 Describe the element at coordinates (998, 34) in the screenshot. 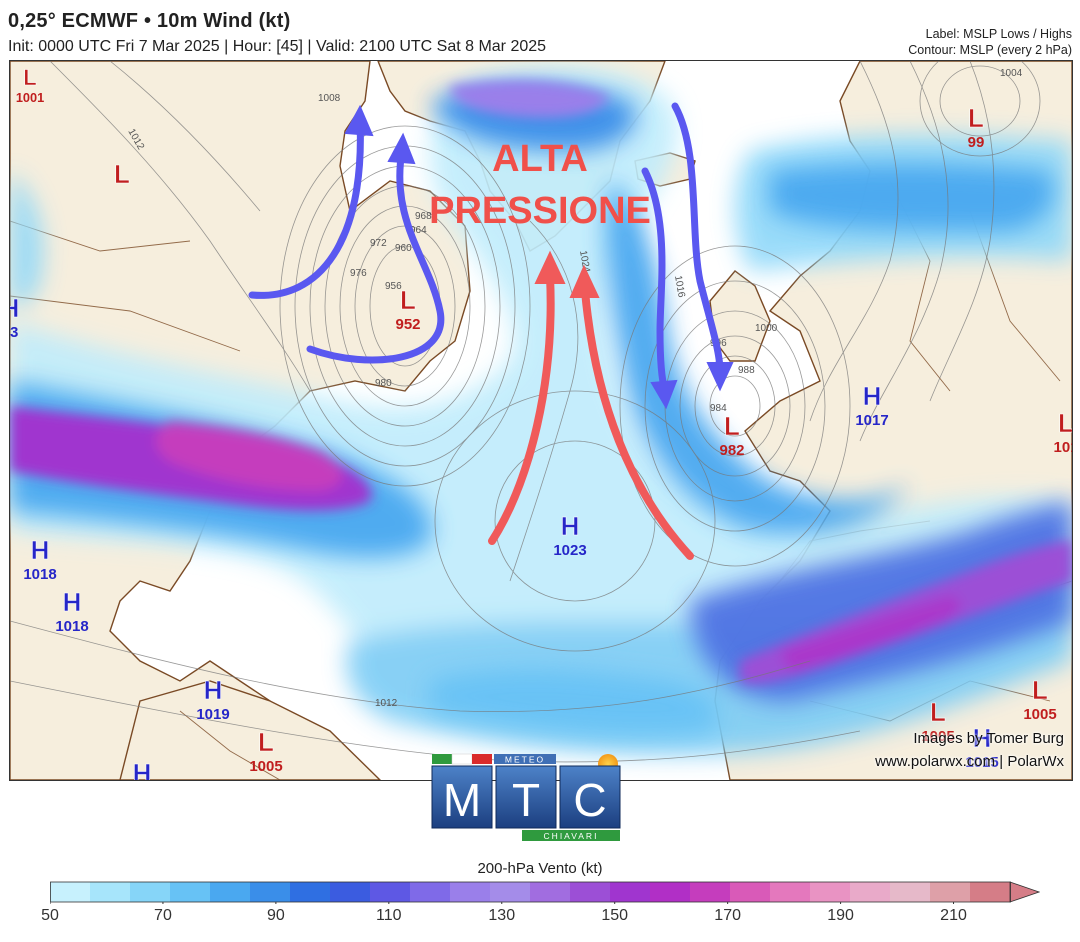

I see `label-info: Label: MSLP Lows / Highs` at that location.